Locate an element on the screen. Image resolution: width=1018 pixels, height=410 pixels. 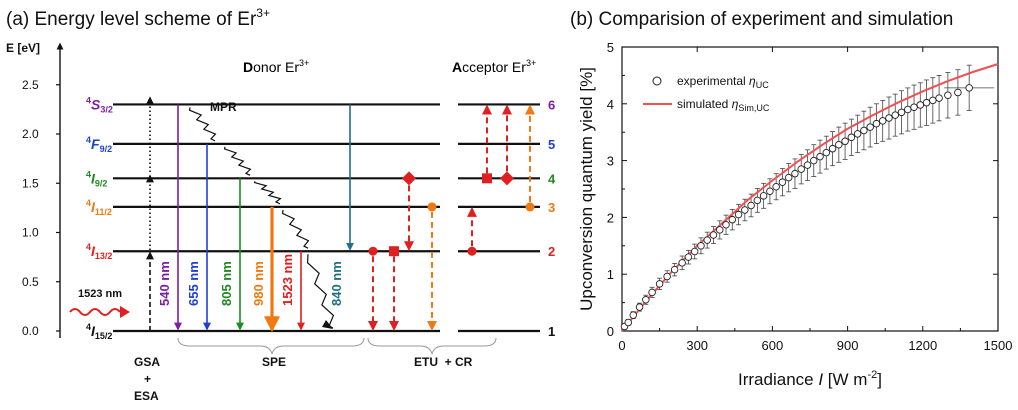
emission-label: 980 nm is located at coordinates (258, 283).